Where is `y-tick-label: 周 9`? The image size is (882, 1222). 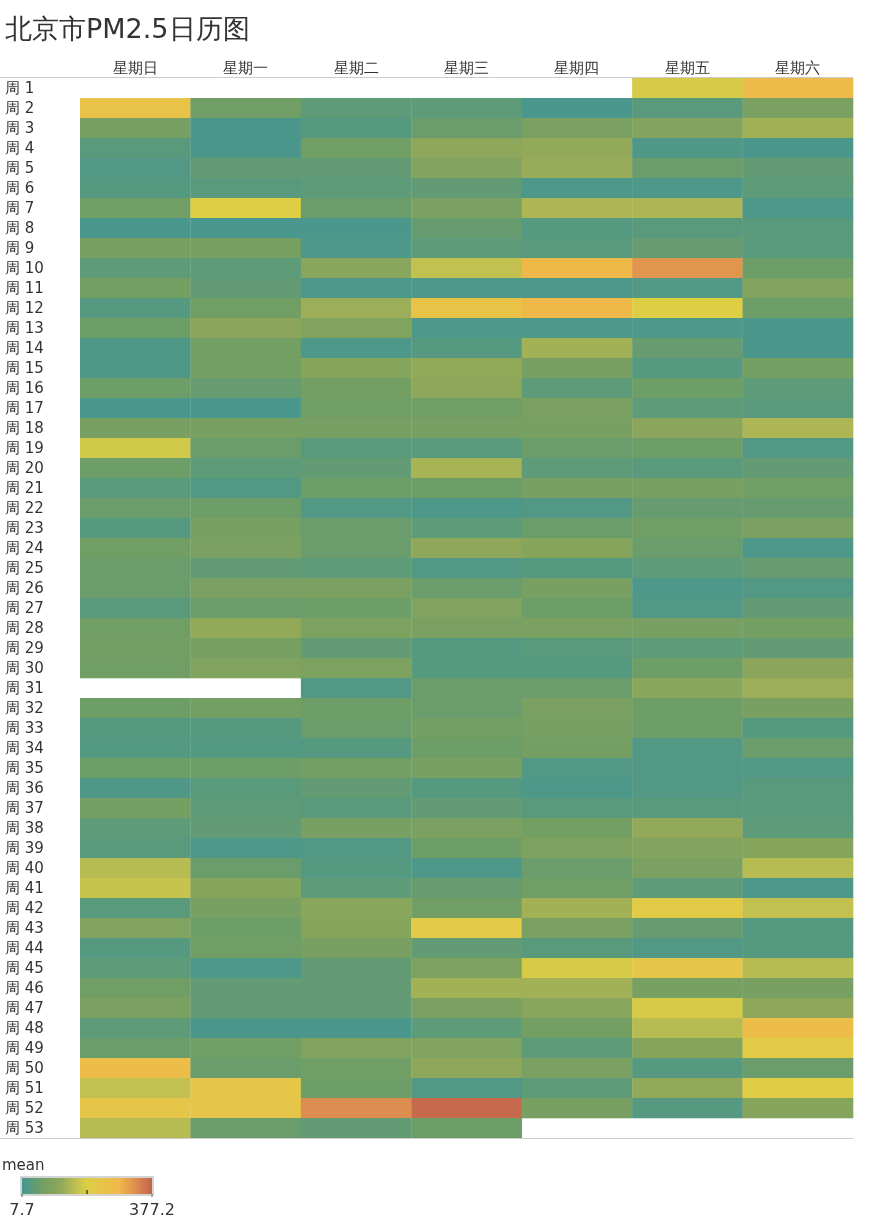 y-tick-label: 周 9 is located at coordinates (20, 248).